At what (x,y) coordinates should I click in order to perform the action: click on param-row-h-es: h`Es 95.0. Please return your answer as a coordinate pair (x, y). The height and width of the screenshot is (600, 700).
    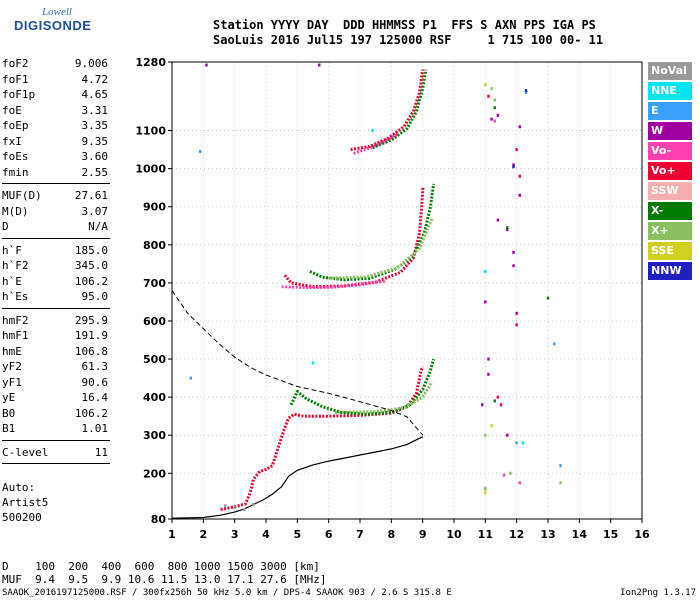
    Looking at the image, I should click on (55, 296).